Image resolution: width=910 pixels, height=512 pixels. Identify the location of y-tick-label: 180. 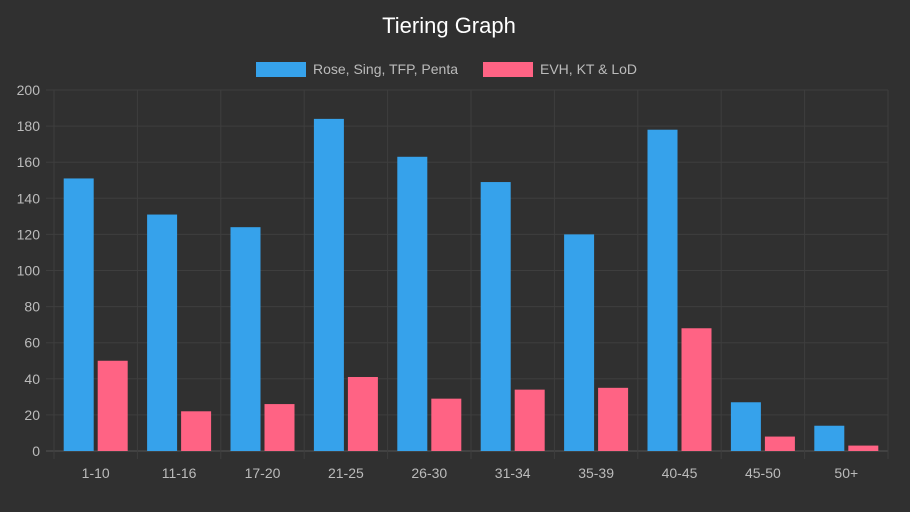
(29, 126).